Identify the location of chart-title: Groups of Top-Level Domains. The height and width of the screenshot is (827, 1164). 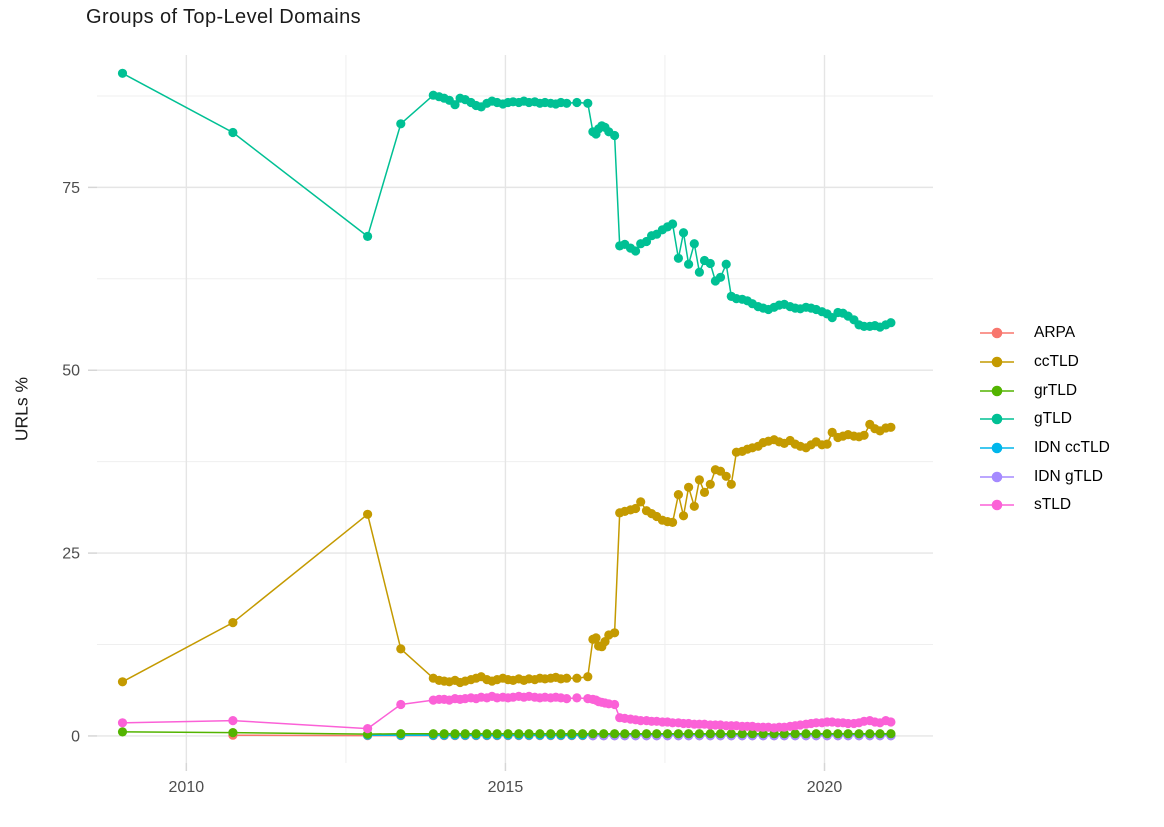
(224, 17).